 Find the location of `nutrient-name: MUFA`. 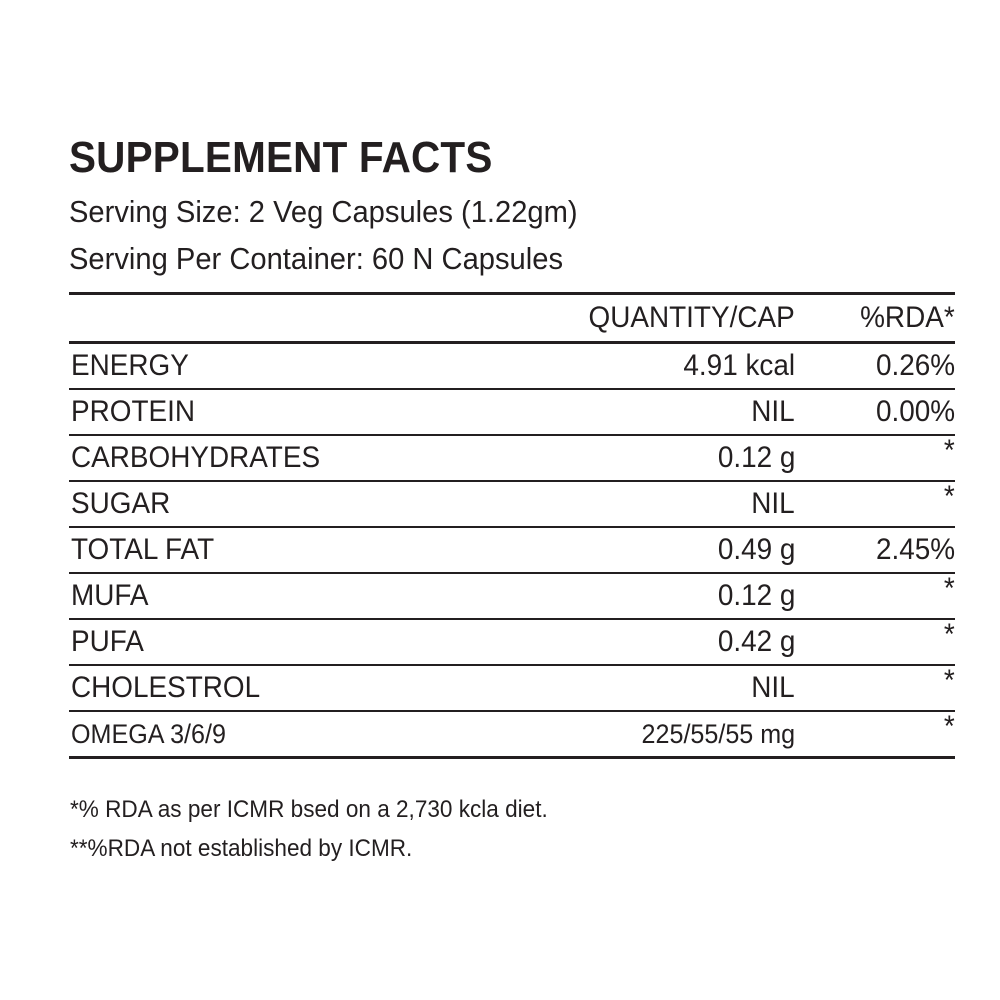

nutrient-name: MUFA is located at coordinates (110, 595).